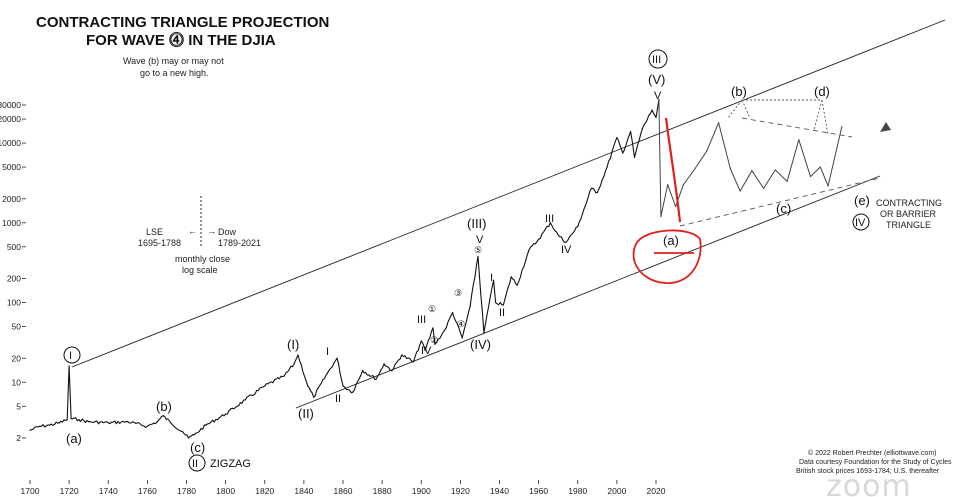  What do you see at coordinates (74, 438) in the screenshot?
I see `wave-label-a-1720: (a)` at bounding box center [74, 438].